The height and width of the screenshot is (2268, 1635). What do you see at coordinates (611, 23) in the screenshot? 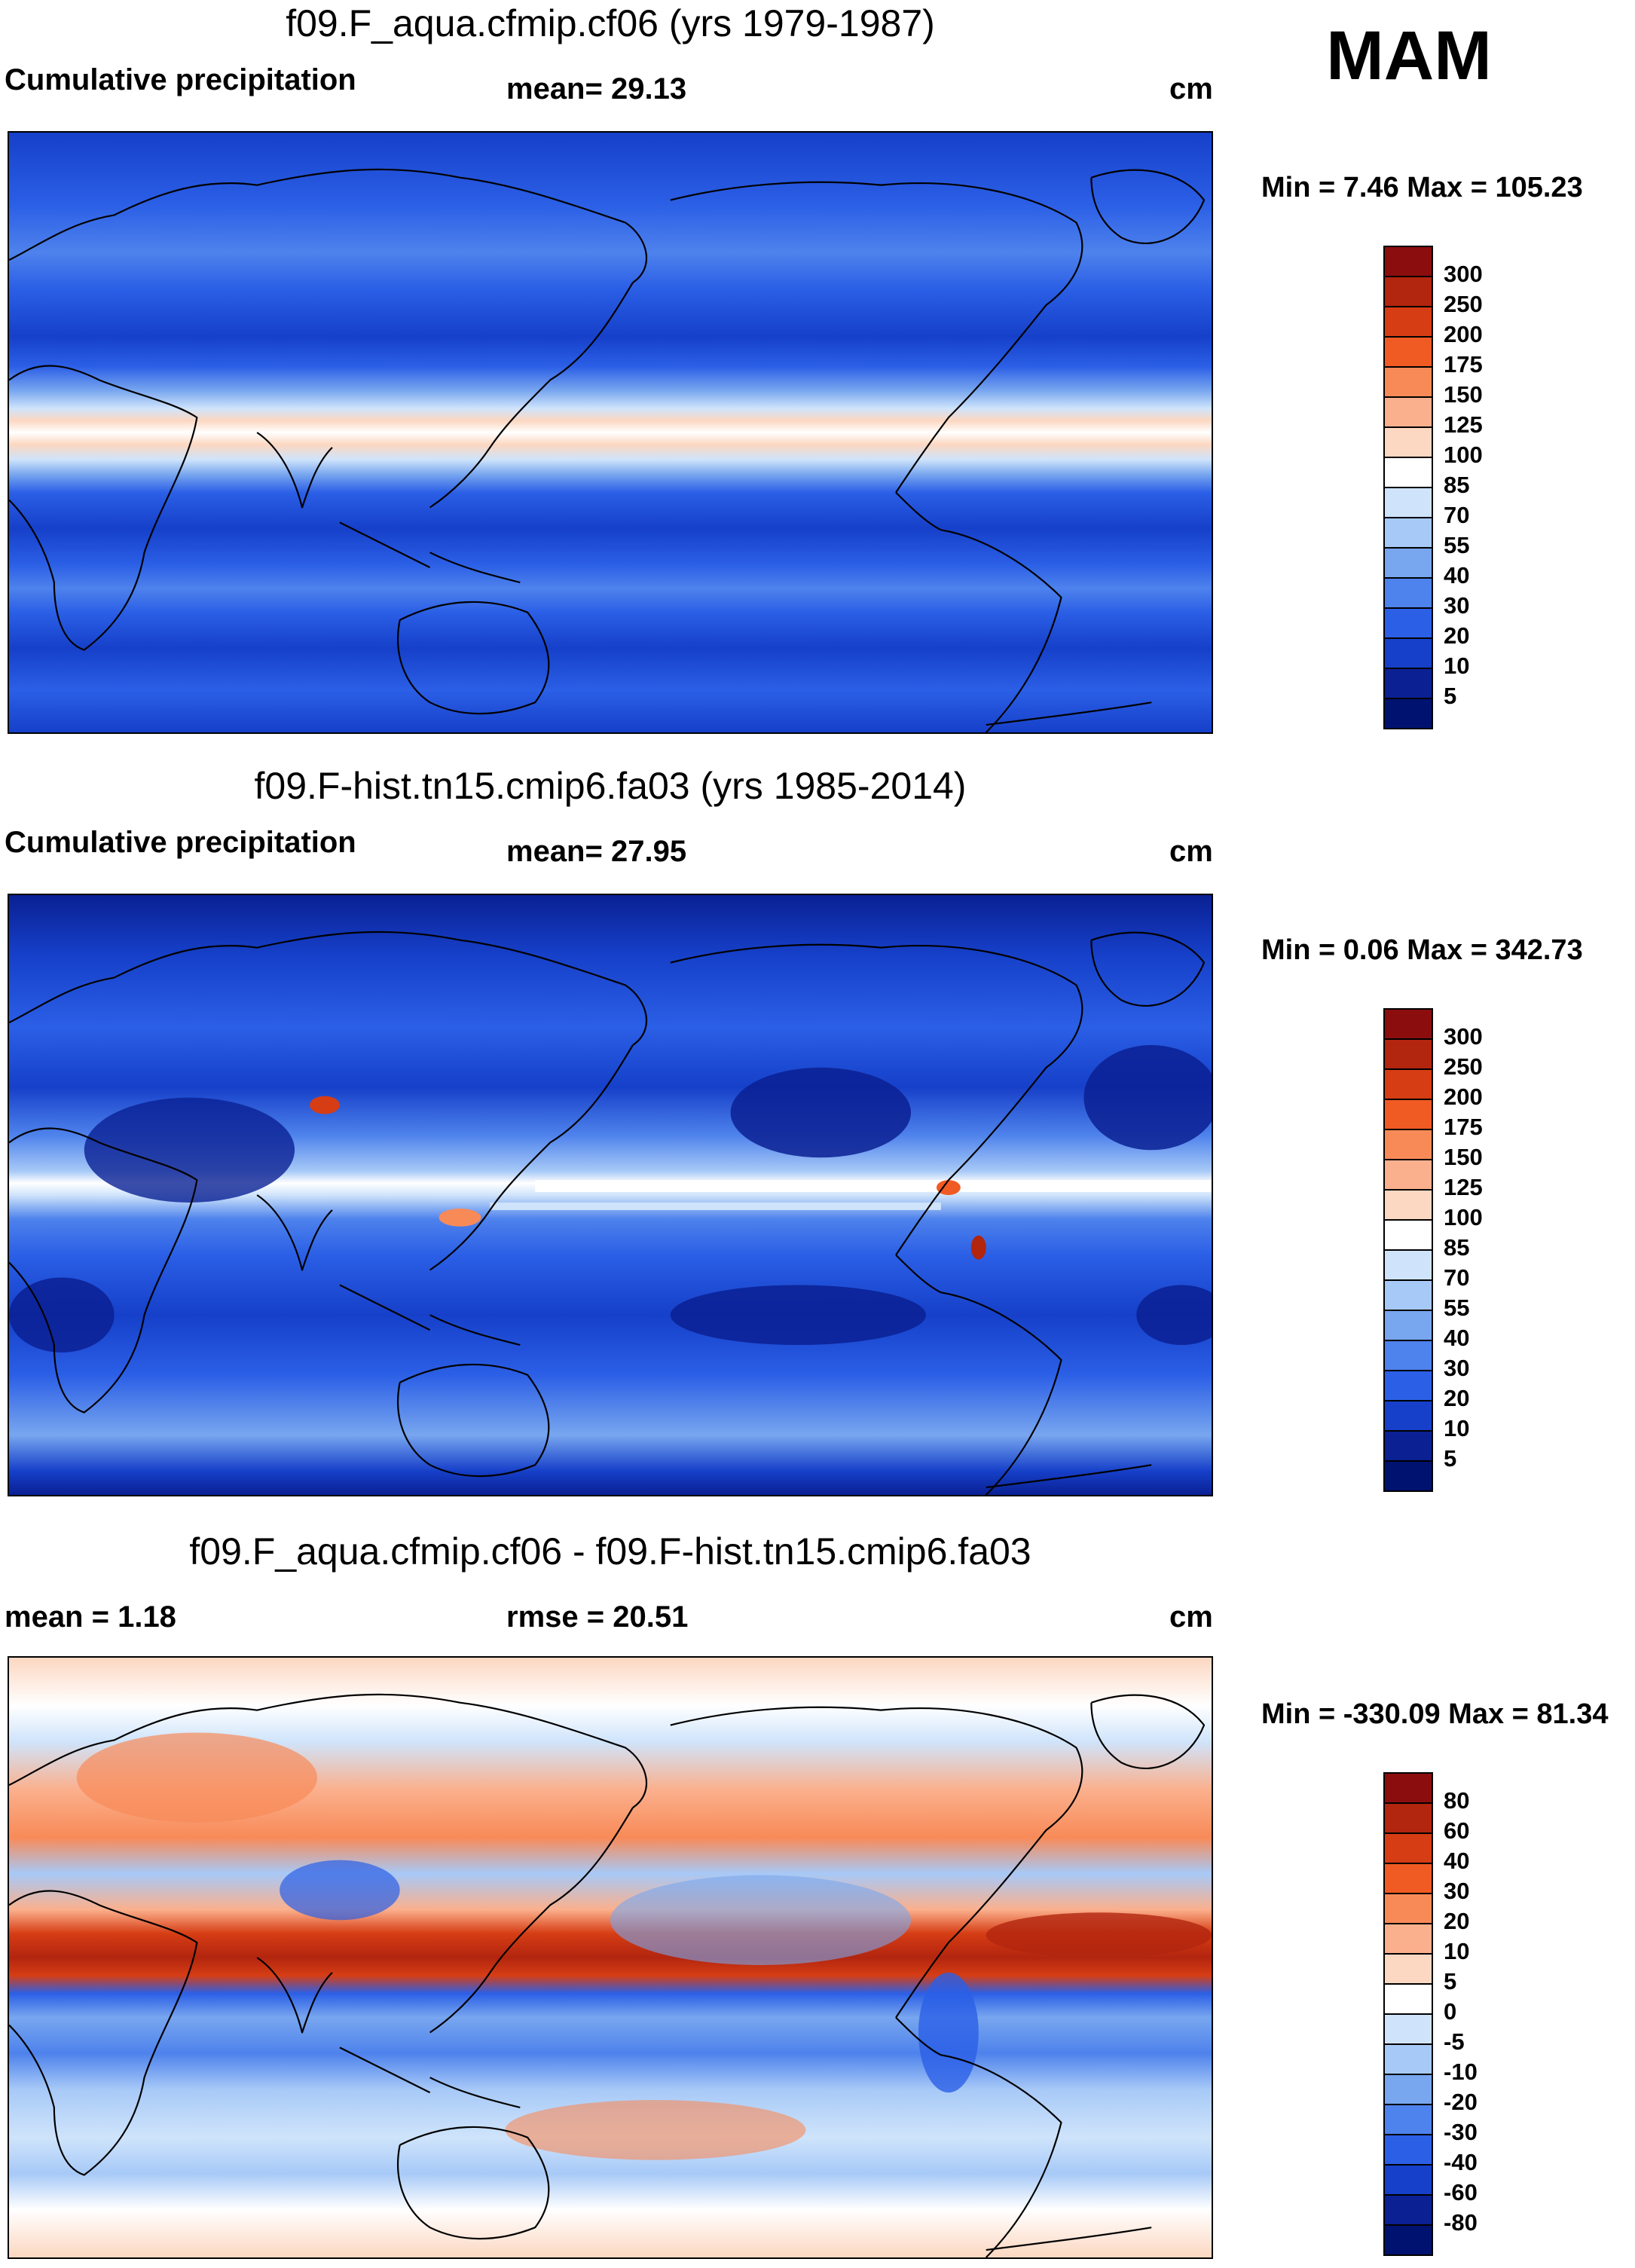
I see `panel1-title: f09.F_aqua.cfmip.cf06 (yrs 1979-1987)` at bounding box center [611, 23].